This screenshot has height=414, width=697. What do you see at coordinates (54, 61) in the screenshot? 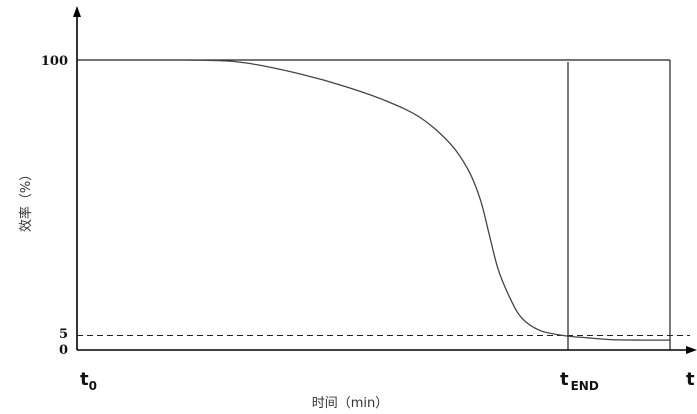
I see `y-tick-100: 100` at bounding box center [54, 61].